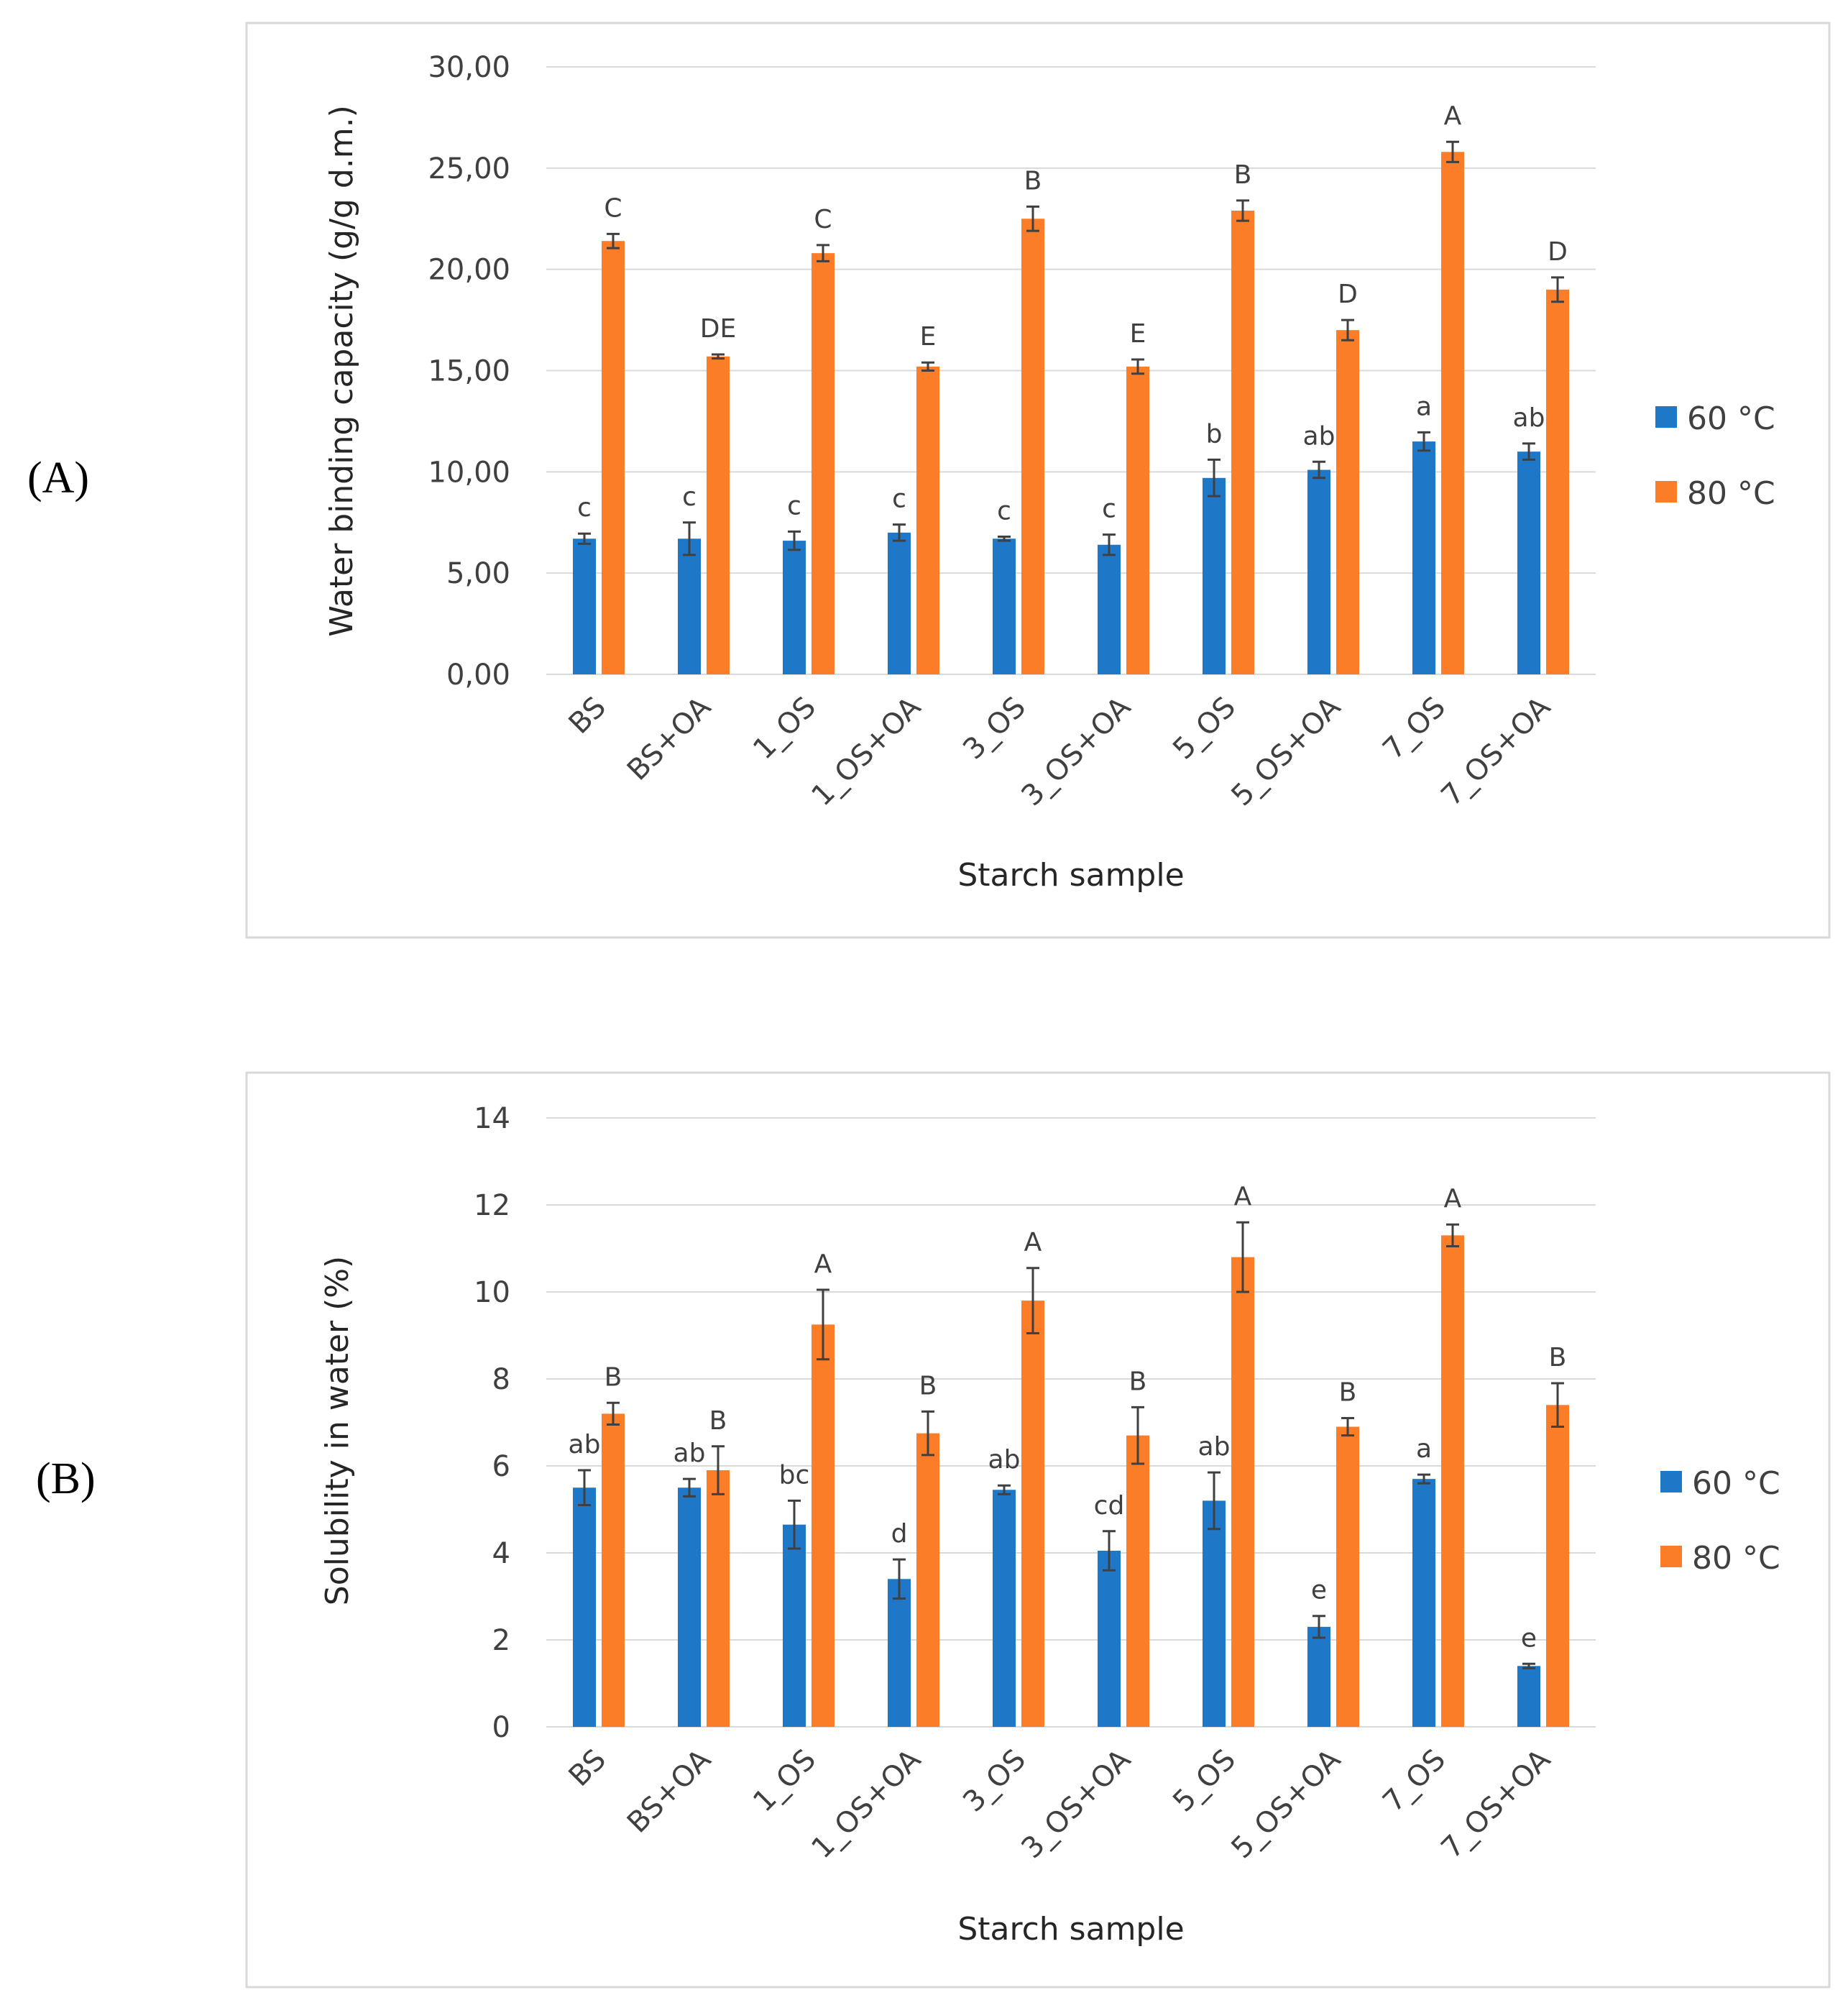 The width and height of the screenshot is (1848, 2013). Describe the element at coordinates (478, 675) in the screenshot. I see `y-tick-label: 0,00` at that location.